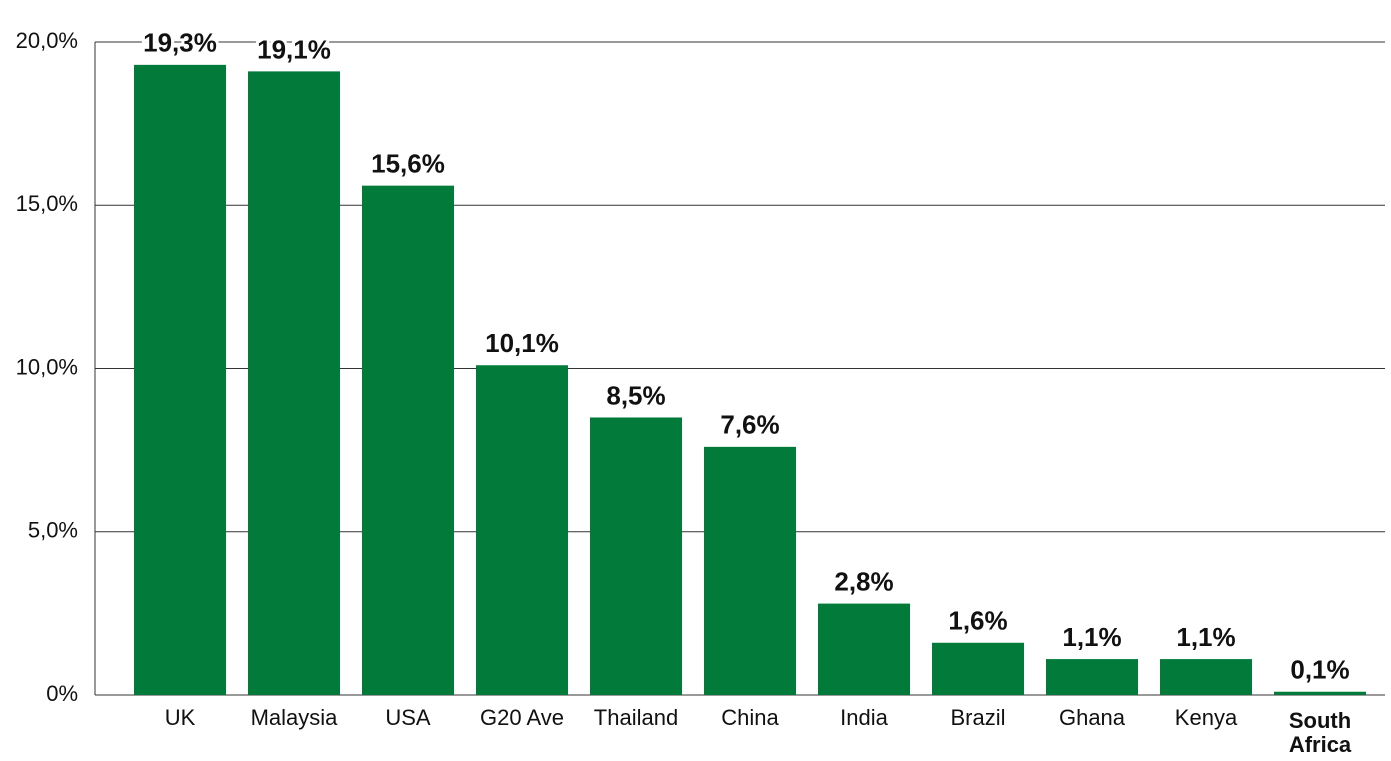 The height and width of the screenshot is (761, 1391). Describe the element at coordinates (1206, 717) in the screenshot. I see `x-tick-label: Kenya` at that location.